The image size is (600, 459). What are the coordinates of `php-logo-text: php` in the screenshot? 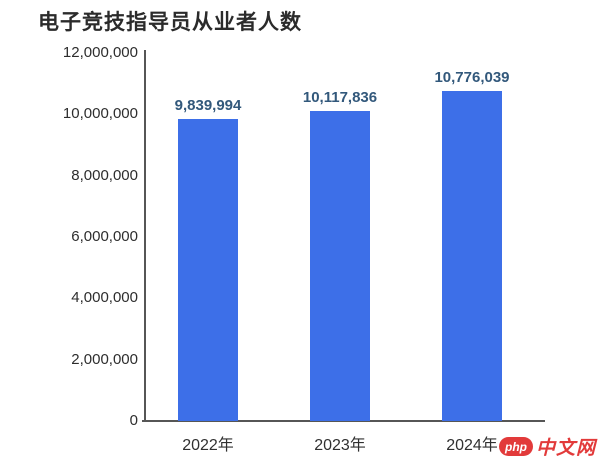 It's located at (515, 446).